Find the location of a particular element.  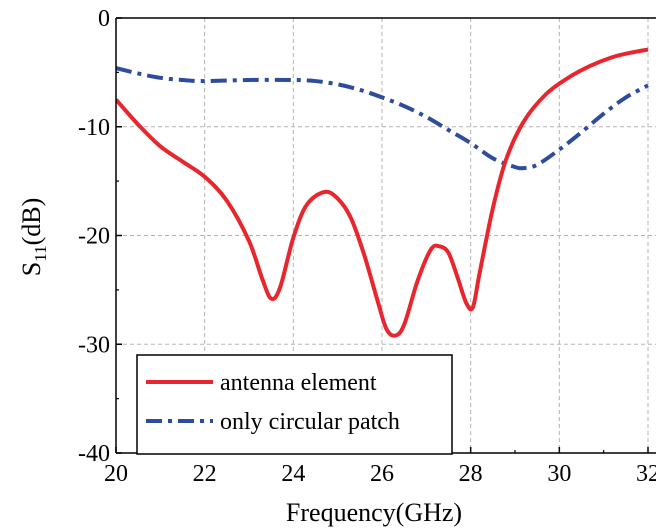

x-tick-label: 22 is located at coordinates (205, 474).